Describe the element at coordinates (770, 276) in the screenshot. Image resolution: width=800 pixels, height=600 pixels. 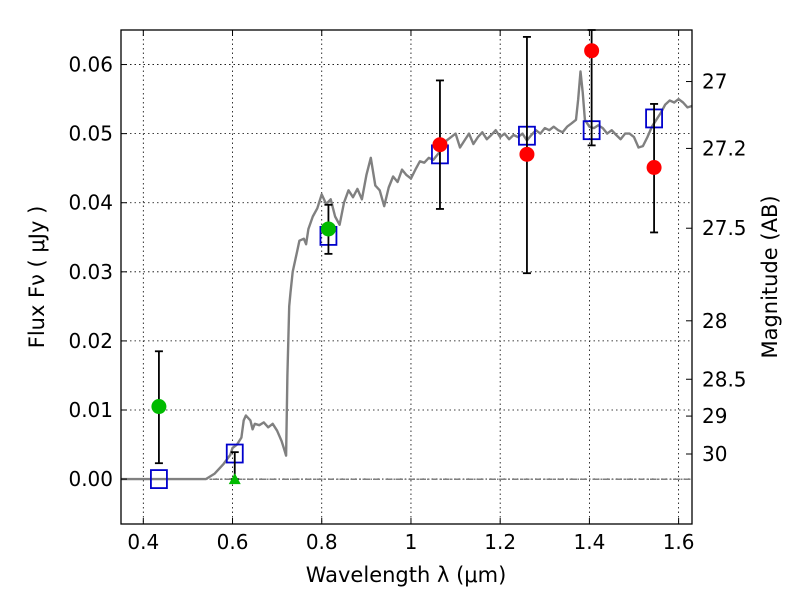
I see `y2-axis-title: Magnitude (AB)` at that location.